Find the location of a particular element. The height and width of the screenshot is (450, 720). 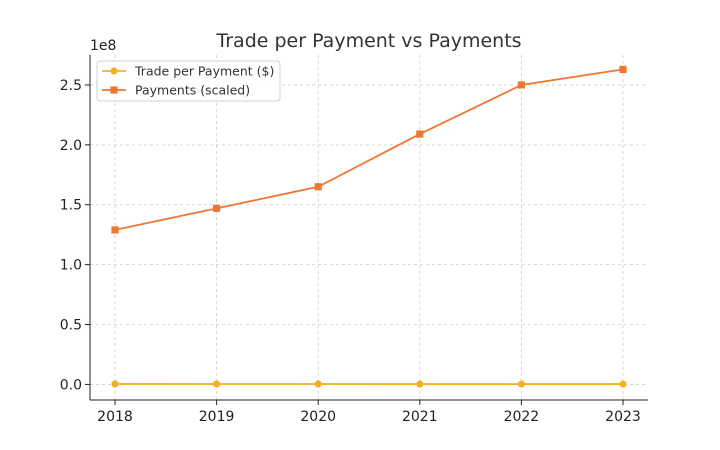

legend-box is located at coordinates (188, 81).